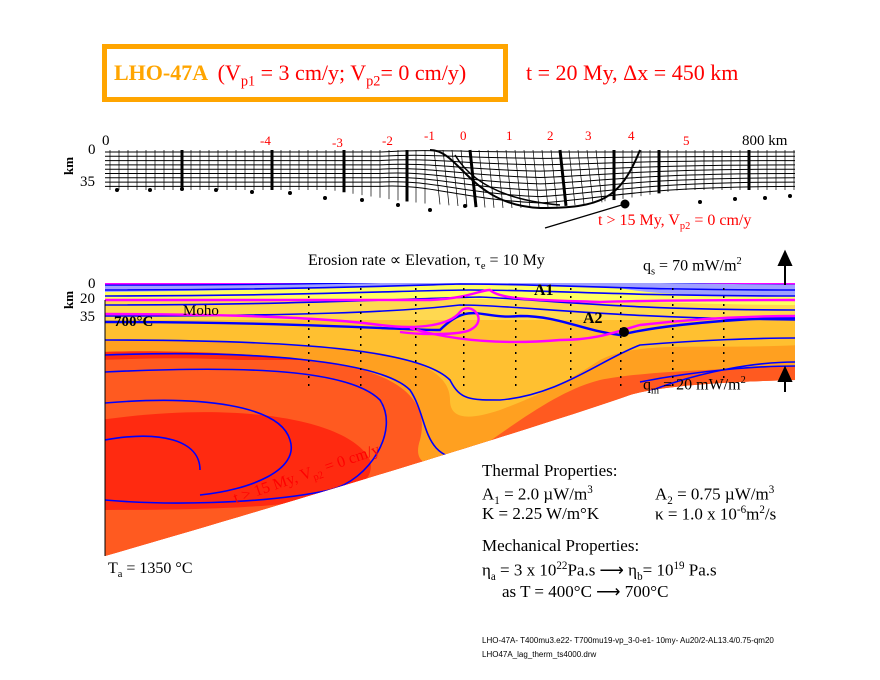  What do you see at coordinates (305, 73) in the screenshot?
I see `title-box` at bounding box center [305, 73].